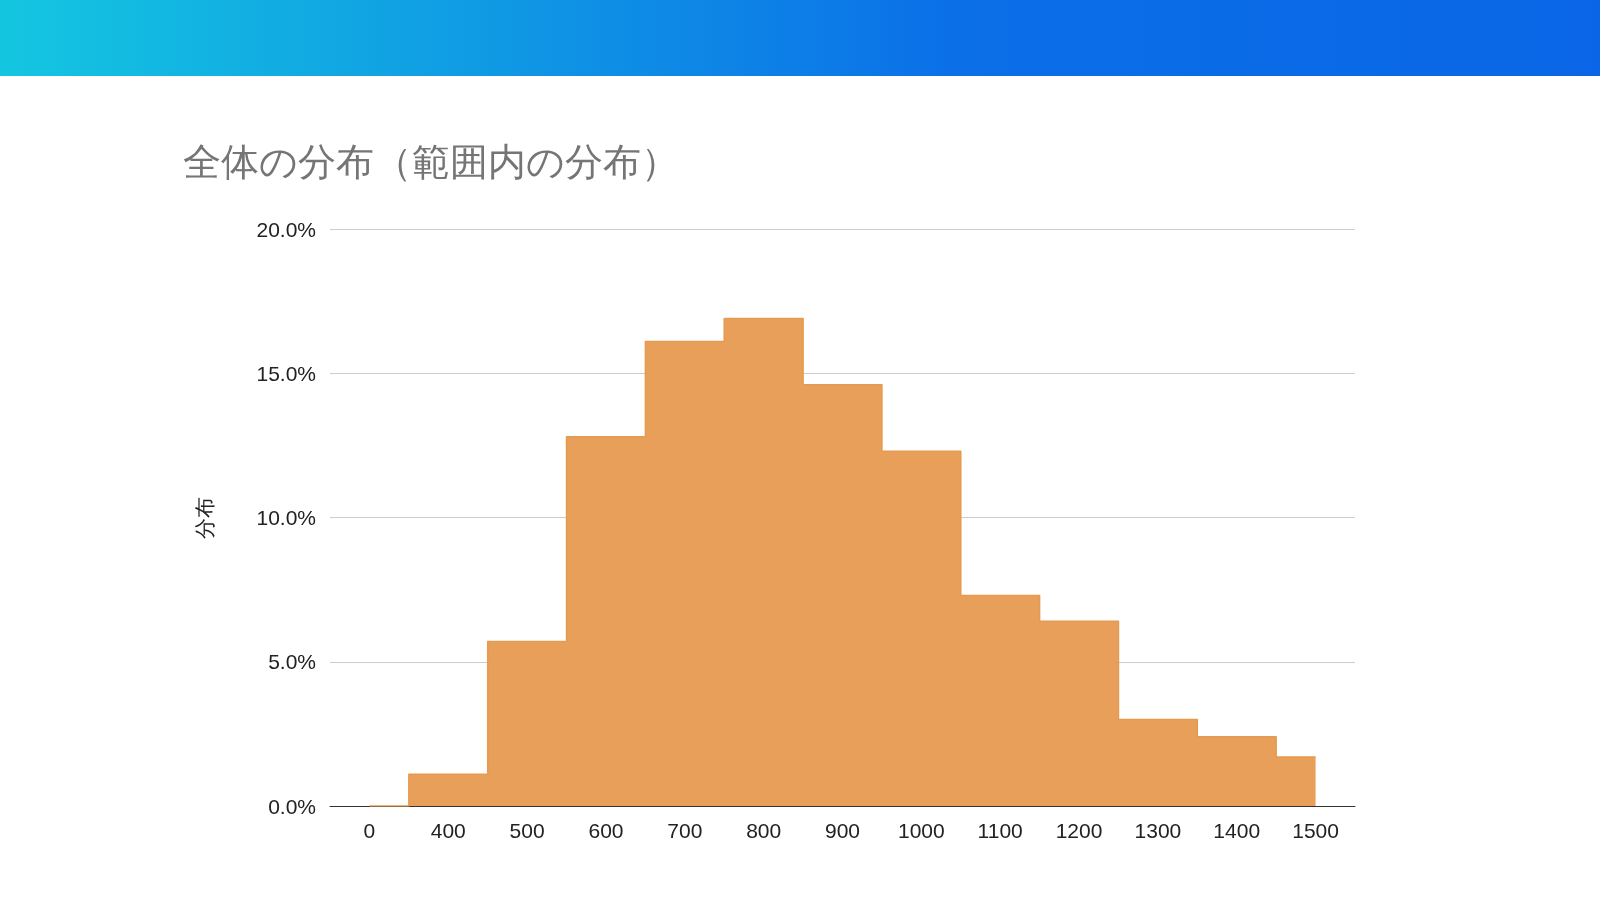 The height and width of the screenshot is (900, 1600). What do you see at coordinates (286, 517) in the screenshot?
I see `y-tick-label: 10.0%` at bounding box center [286, 517].